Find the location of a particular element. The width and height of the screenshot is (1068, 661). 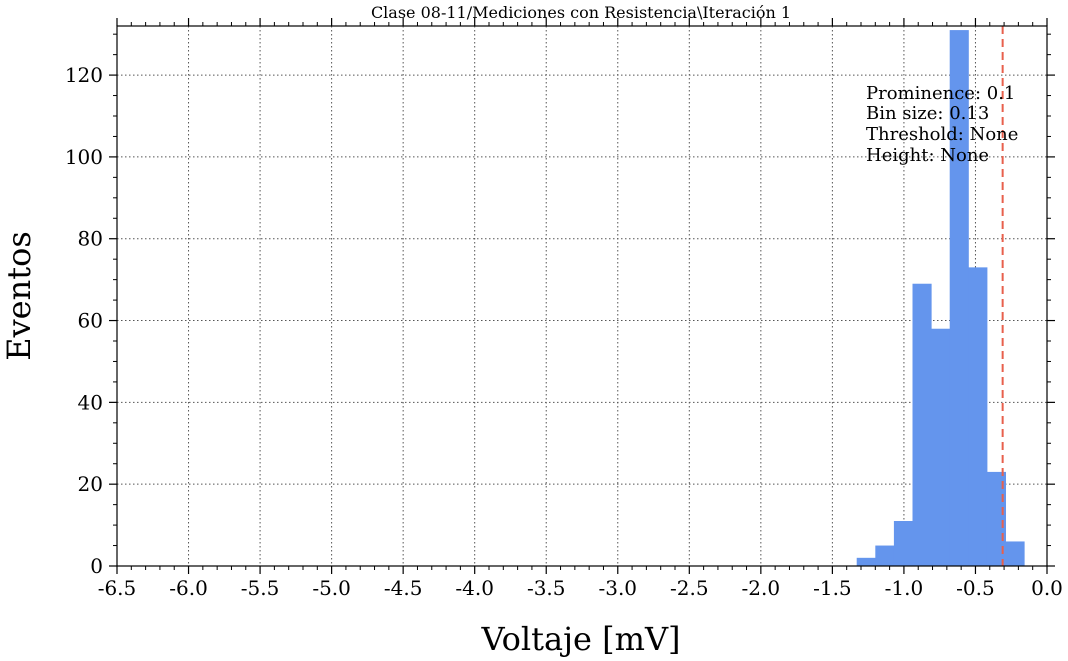

y-tick-label: 0 is located at coordinates (96, 566).